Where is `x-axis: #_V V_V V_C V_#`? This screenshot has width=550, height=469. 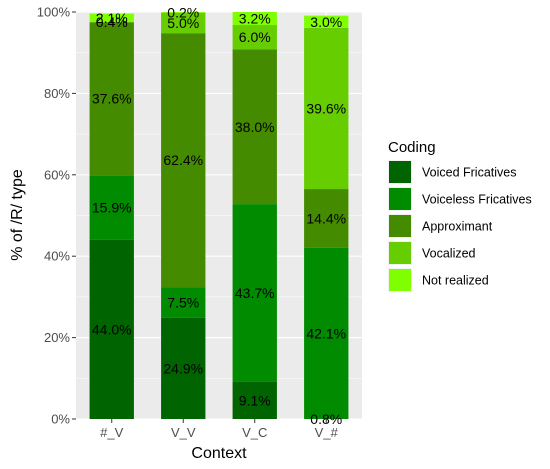 x-axis: #_V V_V V_C V_# is located at coordinates (219, 429).